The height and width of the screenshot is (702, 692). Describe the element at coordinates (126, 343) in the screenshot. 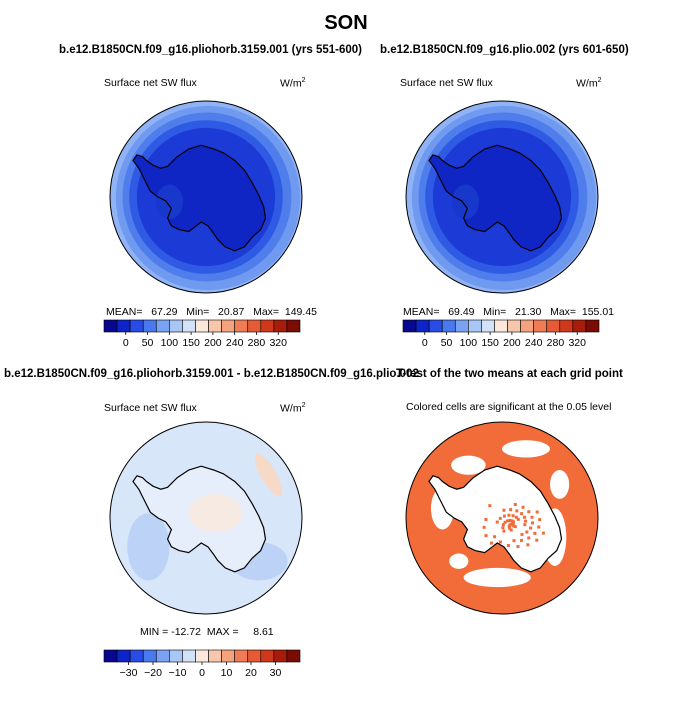

I see `colorbar-tick-label: 0` at that location.